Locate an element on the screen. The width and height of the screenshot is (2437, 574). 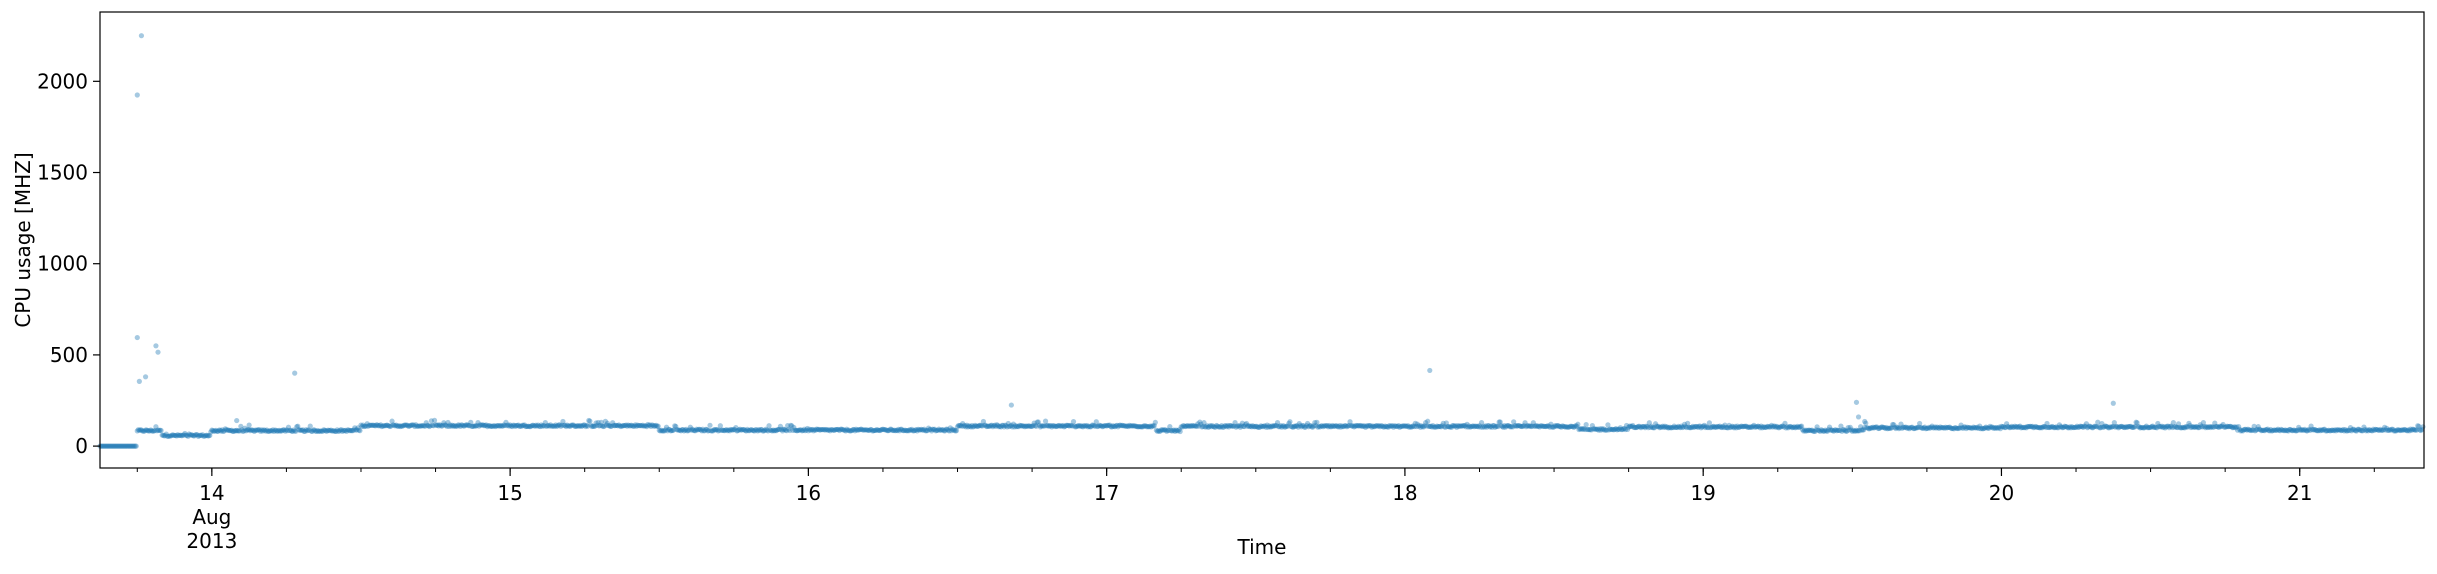
x-tick-sublabel: 2013 is located at coordinates (211, 541).